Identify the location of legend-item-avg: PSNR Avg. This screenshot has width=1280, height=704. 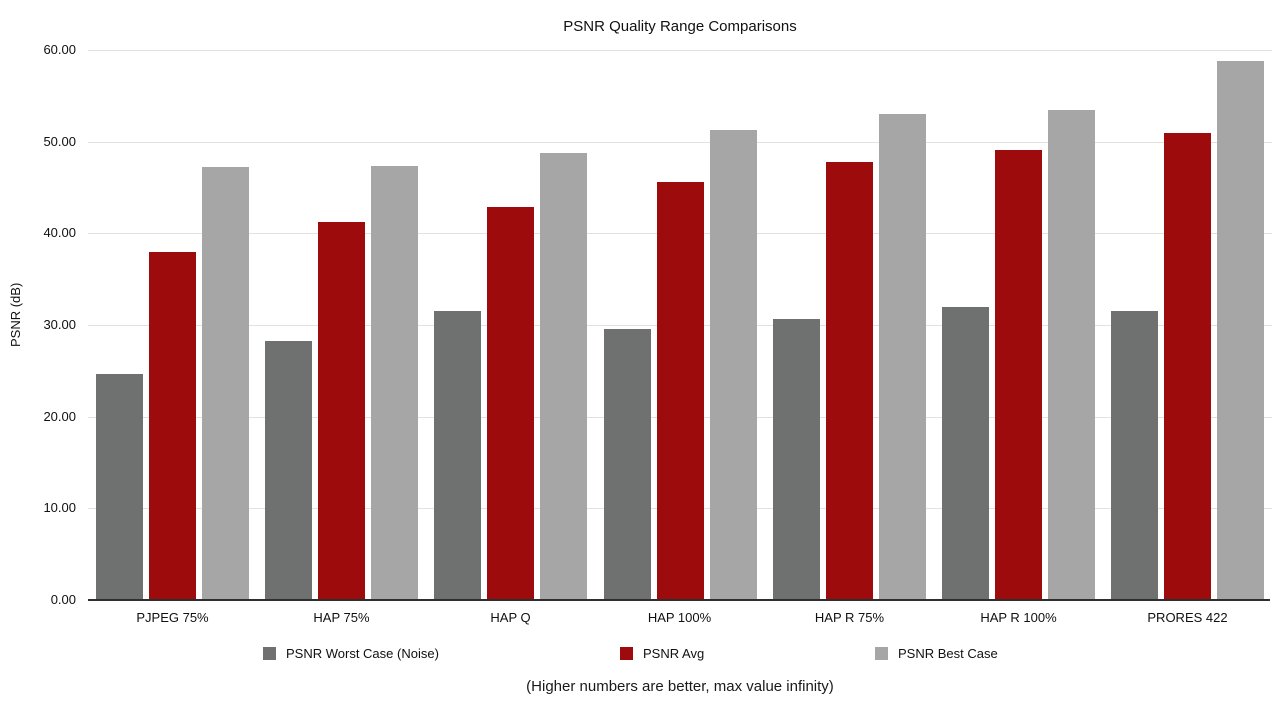
(662, 653).